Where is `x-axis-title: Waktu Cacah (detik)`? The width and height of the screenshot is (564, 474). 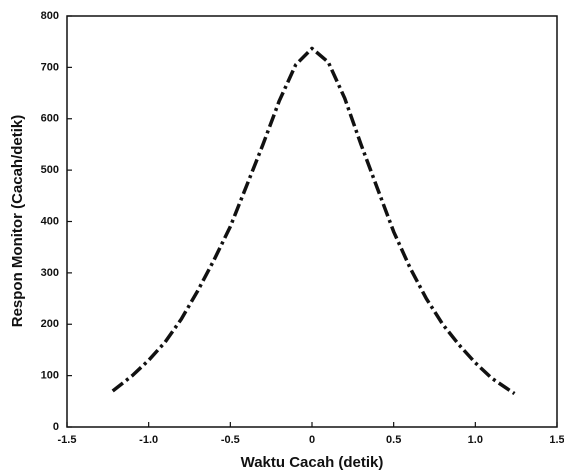
x-axis-title: Waktu Cacah (detik) is located at coordinates (312, 462).